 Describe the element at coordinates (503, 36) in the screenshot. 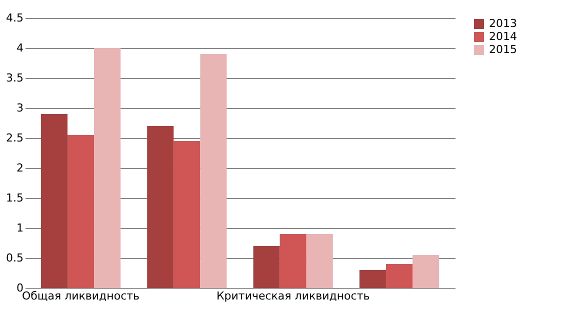

I see `legend-label: 2014` at that location.